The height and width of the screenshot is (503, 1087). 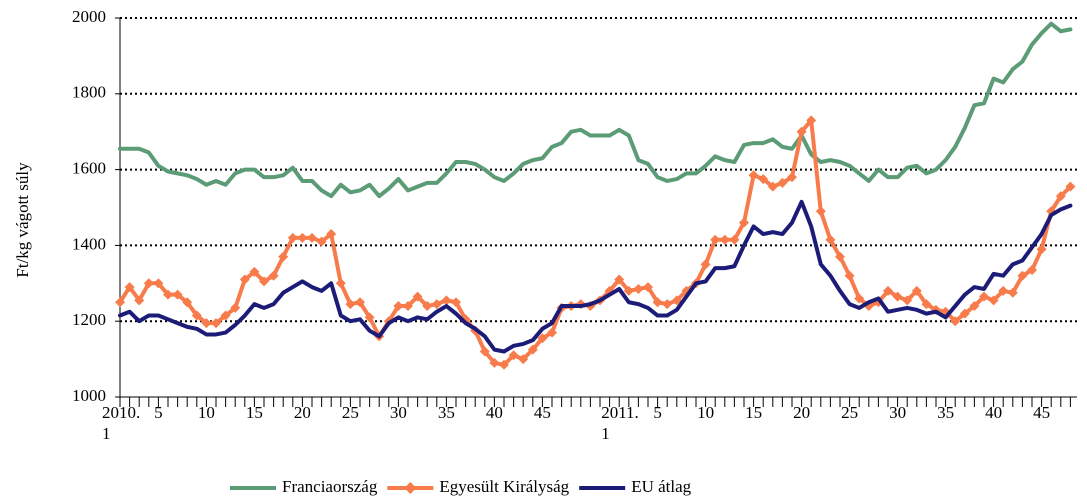 What do you see at coordinates (89, 92) in the screenshot?
I see `y-tick-label: 1800` at bounding box center [89, 92].